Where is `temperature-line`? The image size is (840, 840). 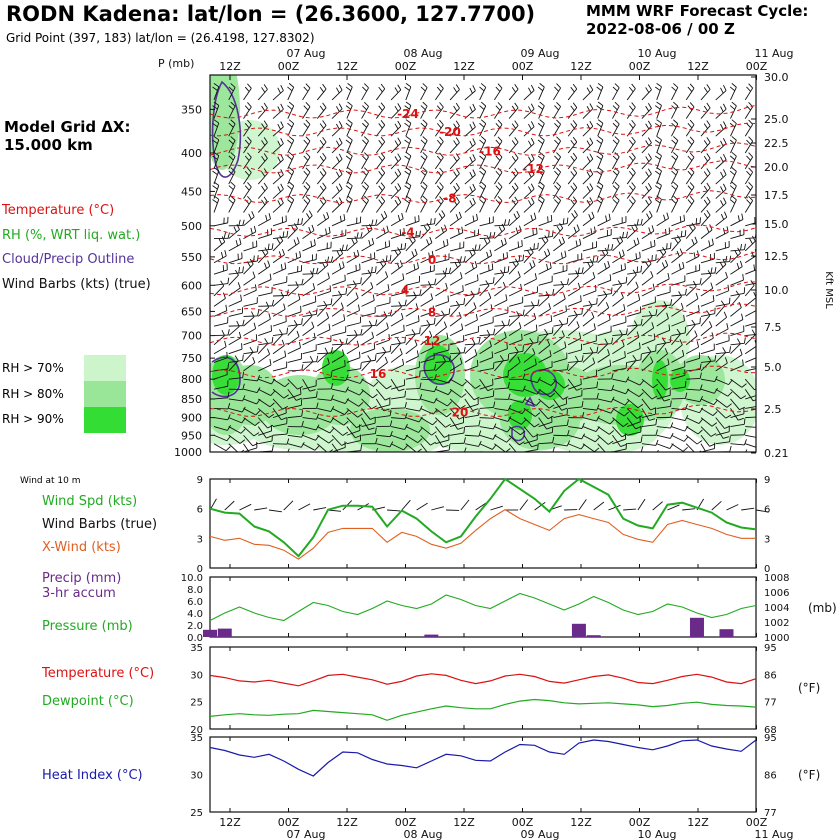 temperature-line is located at coordinates (483, 680).